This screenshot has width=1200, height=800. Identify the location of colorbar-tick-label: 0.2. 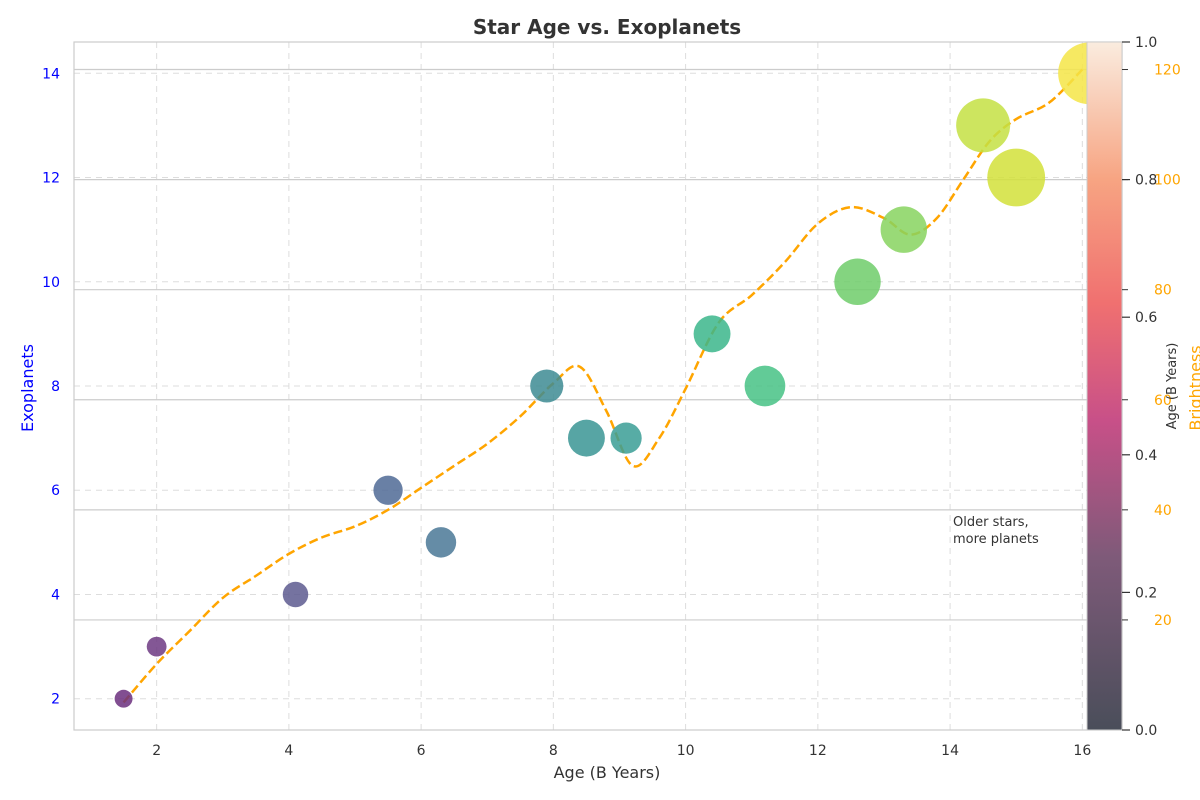
(1146, 593).